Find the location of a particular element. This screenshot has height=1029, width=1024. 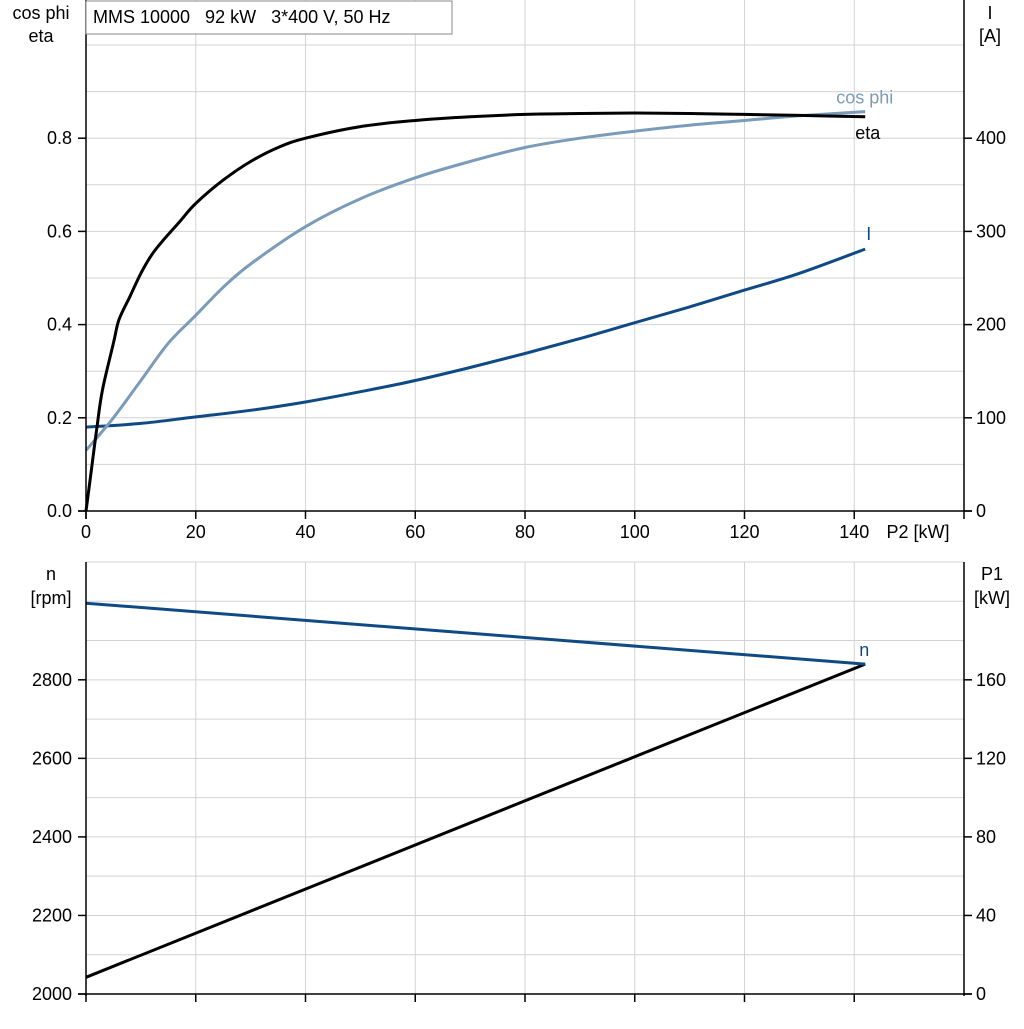

series-line-n is located at coordinates (475, 633).